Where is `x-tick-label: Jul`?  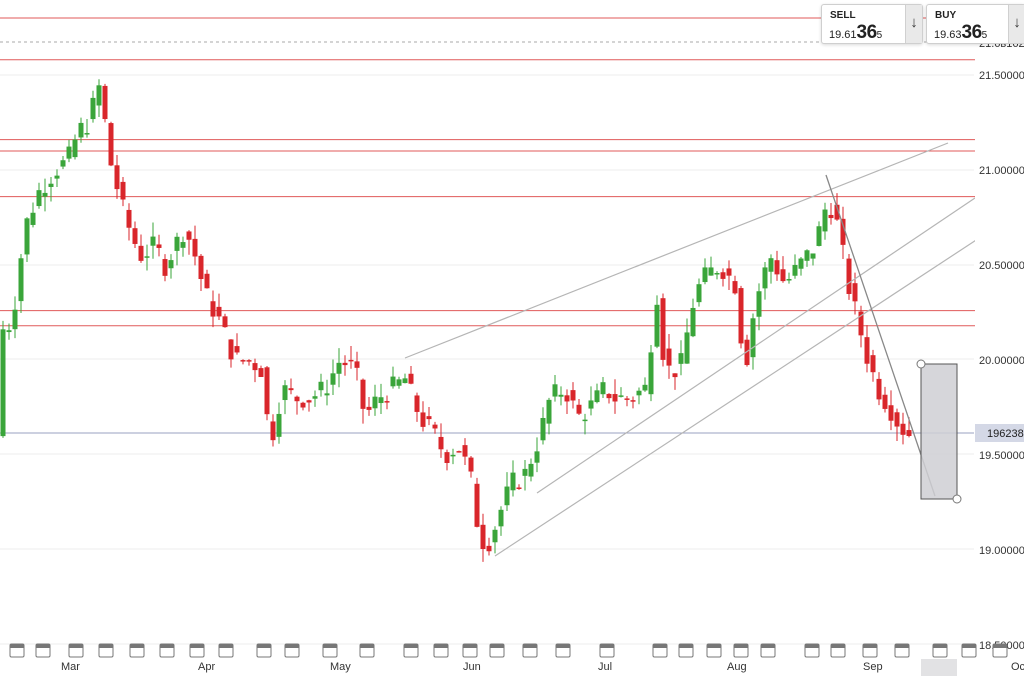
x-tick-label: Jul is located at coordinates (605, 667).